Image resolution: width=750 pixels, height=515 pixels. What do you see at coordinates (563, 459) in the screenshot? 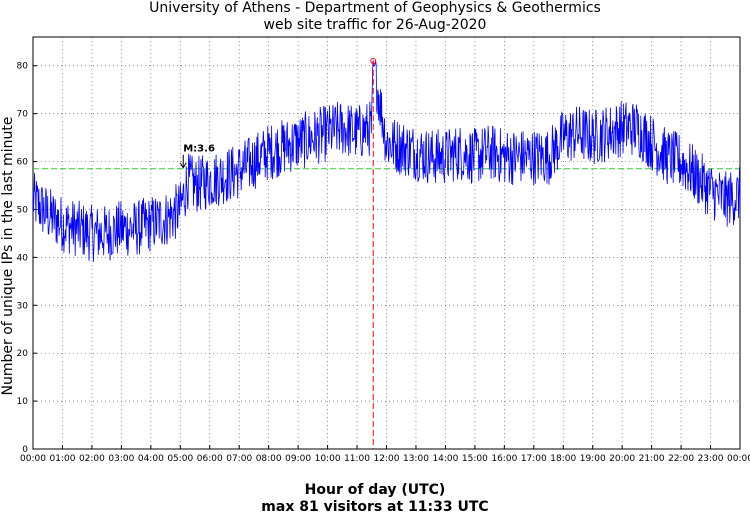
I see `x-tick-label: 18:00` at bounding box center [563, 459].